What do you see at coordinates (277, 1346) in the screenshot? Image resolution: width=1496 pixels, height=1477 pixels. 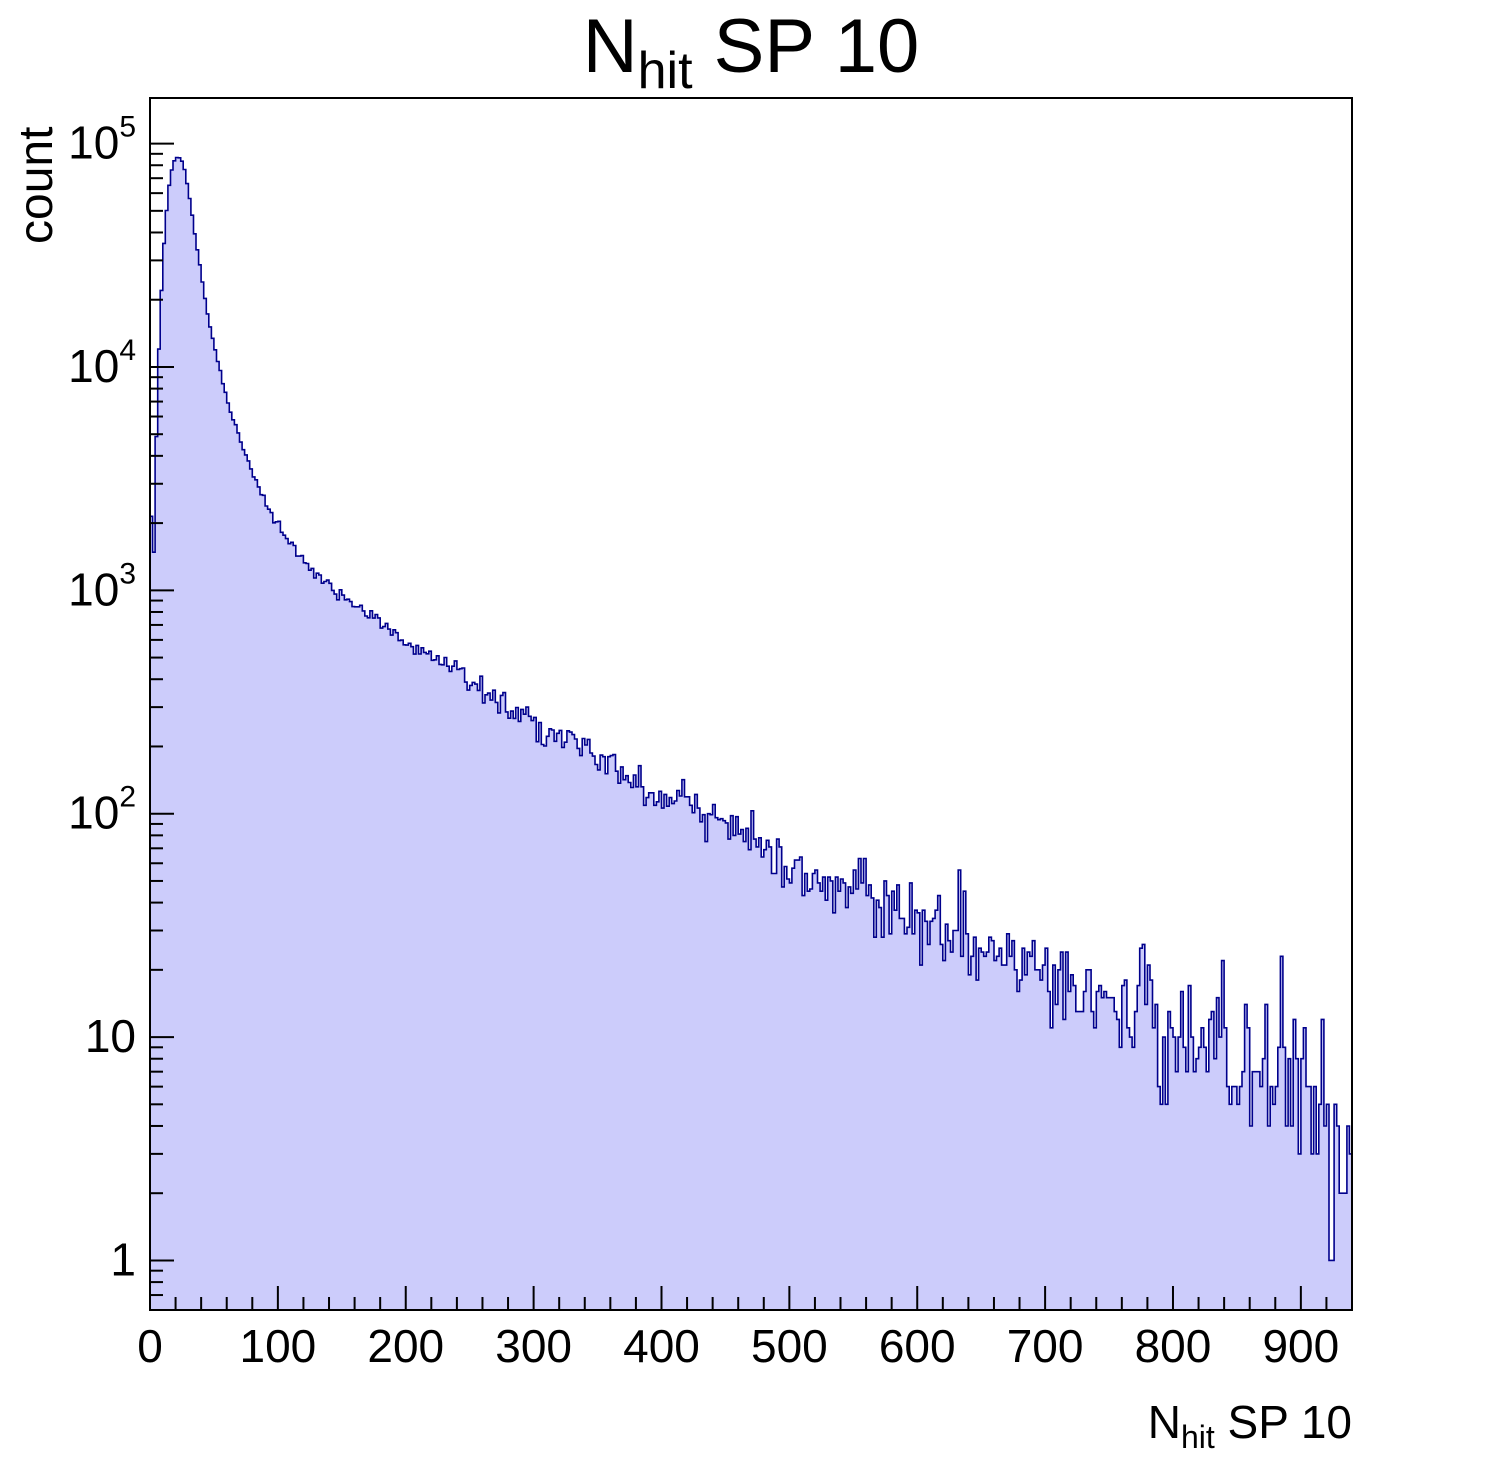 I see `x-tick-label: 100` at bounding box center [277, 1346].